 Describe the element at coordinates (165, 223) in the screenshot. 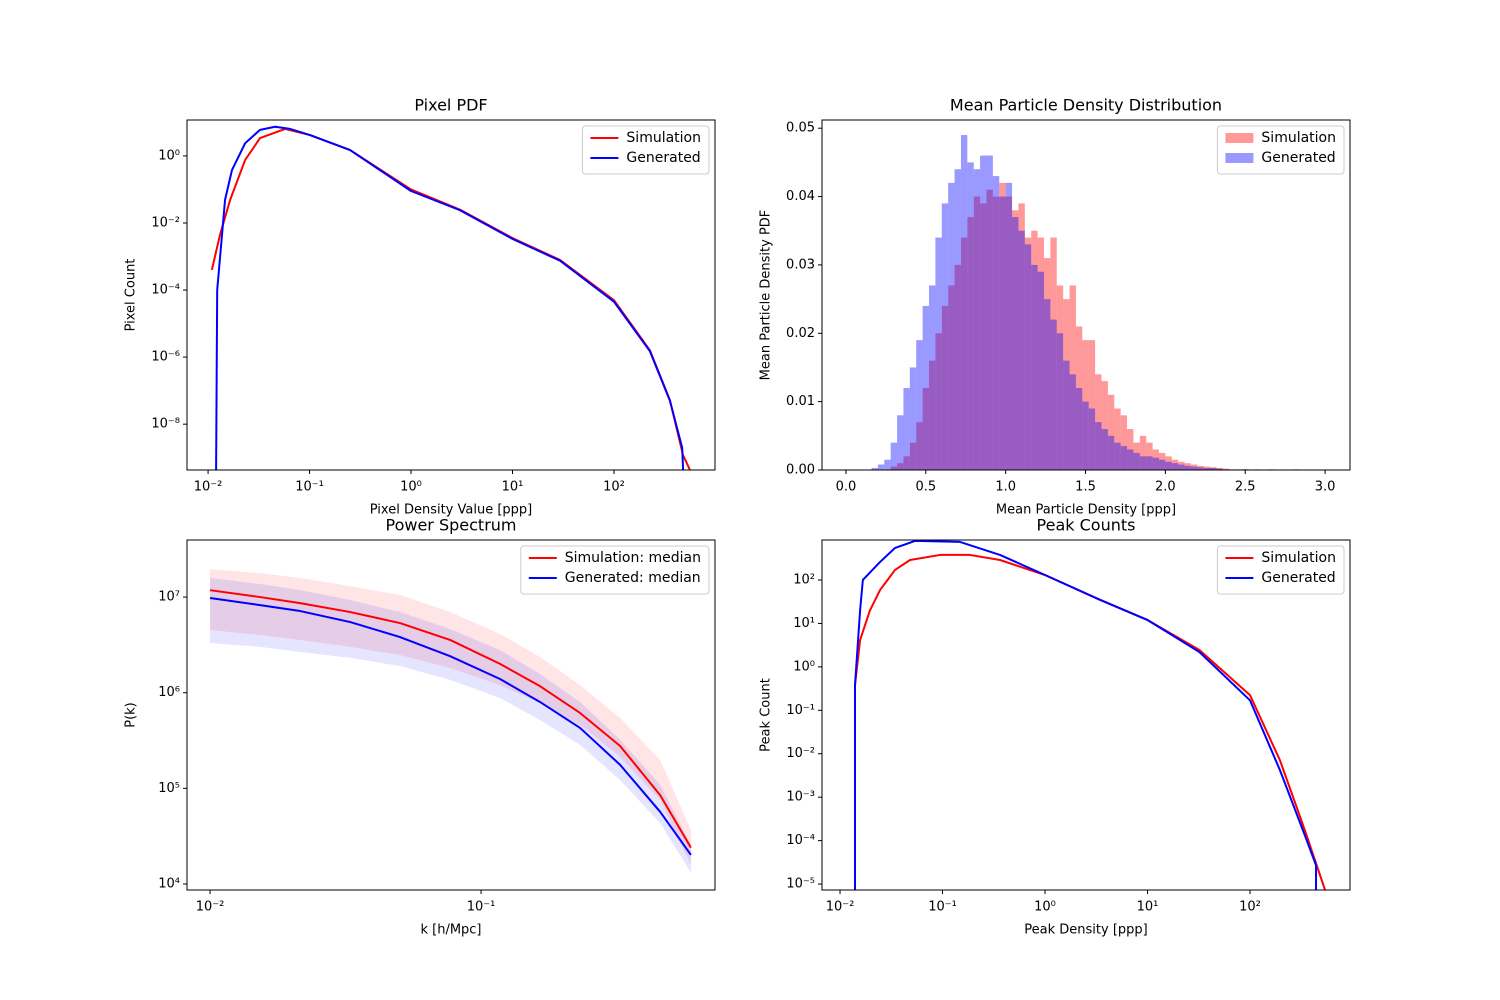

I see `y-tick-label: 10⁻²` at that location.